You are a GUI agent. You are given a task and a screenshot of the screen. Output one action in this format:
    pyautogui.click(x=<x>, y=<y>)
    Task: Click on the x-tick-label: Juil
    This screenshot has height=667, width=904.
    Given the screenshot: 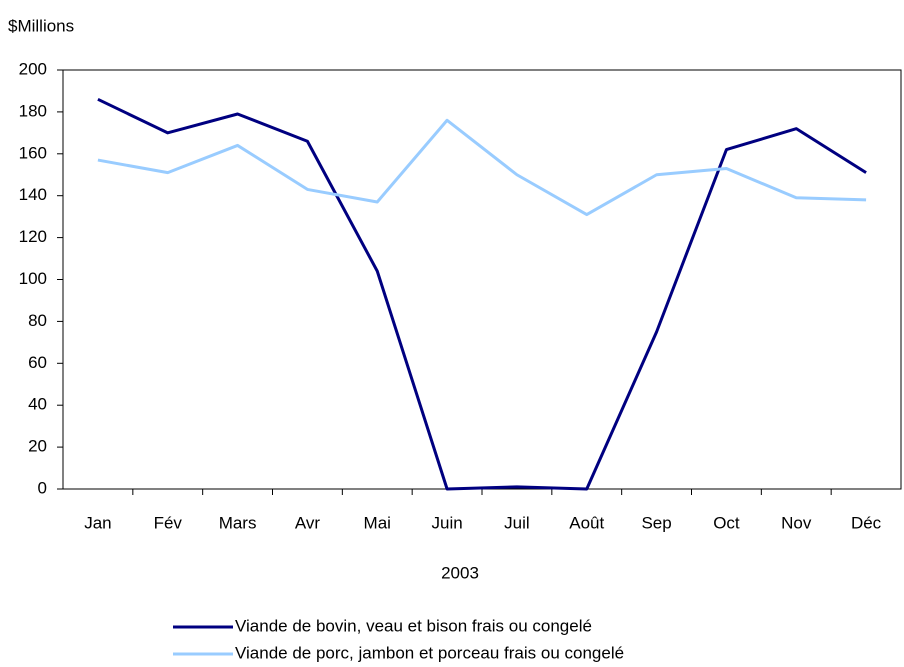 What is the action you would take?
    pyautogui.click(x=517, y=522)
    